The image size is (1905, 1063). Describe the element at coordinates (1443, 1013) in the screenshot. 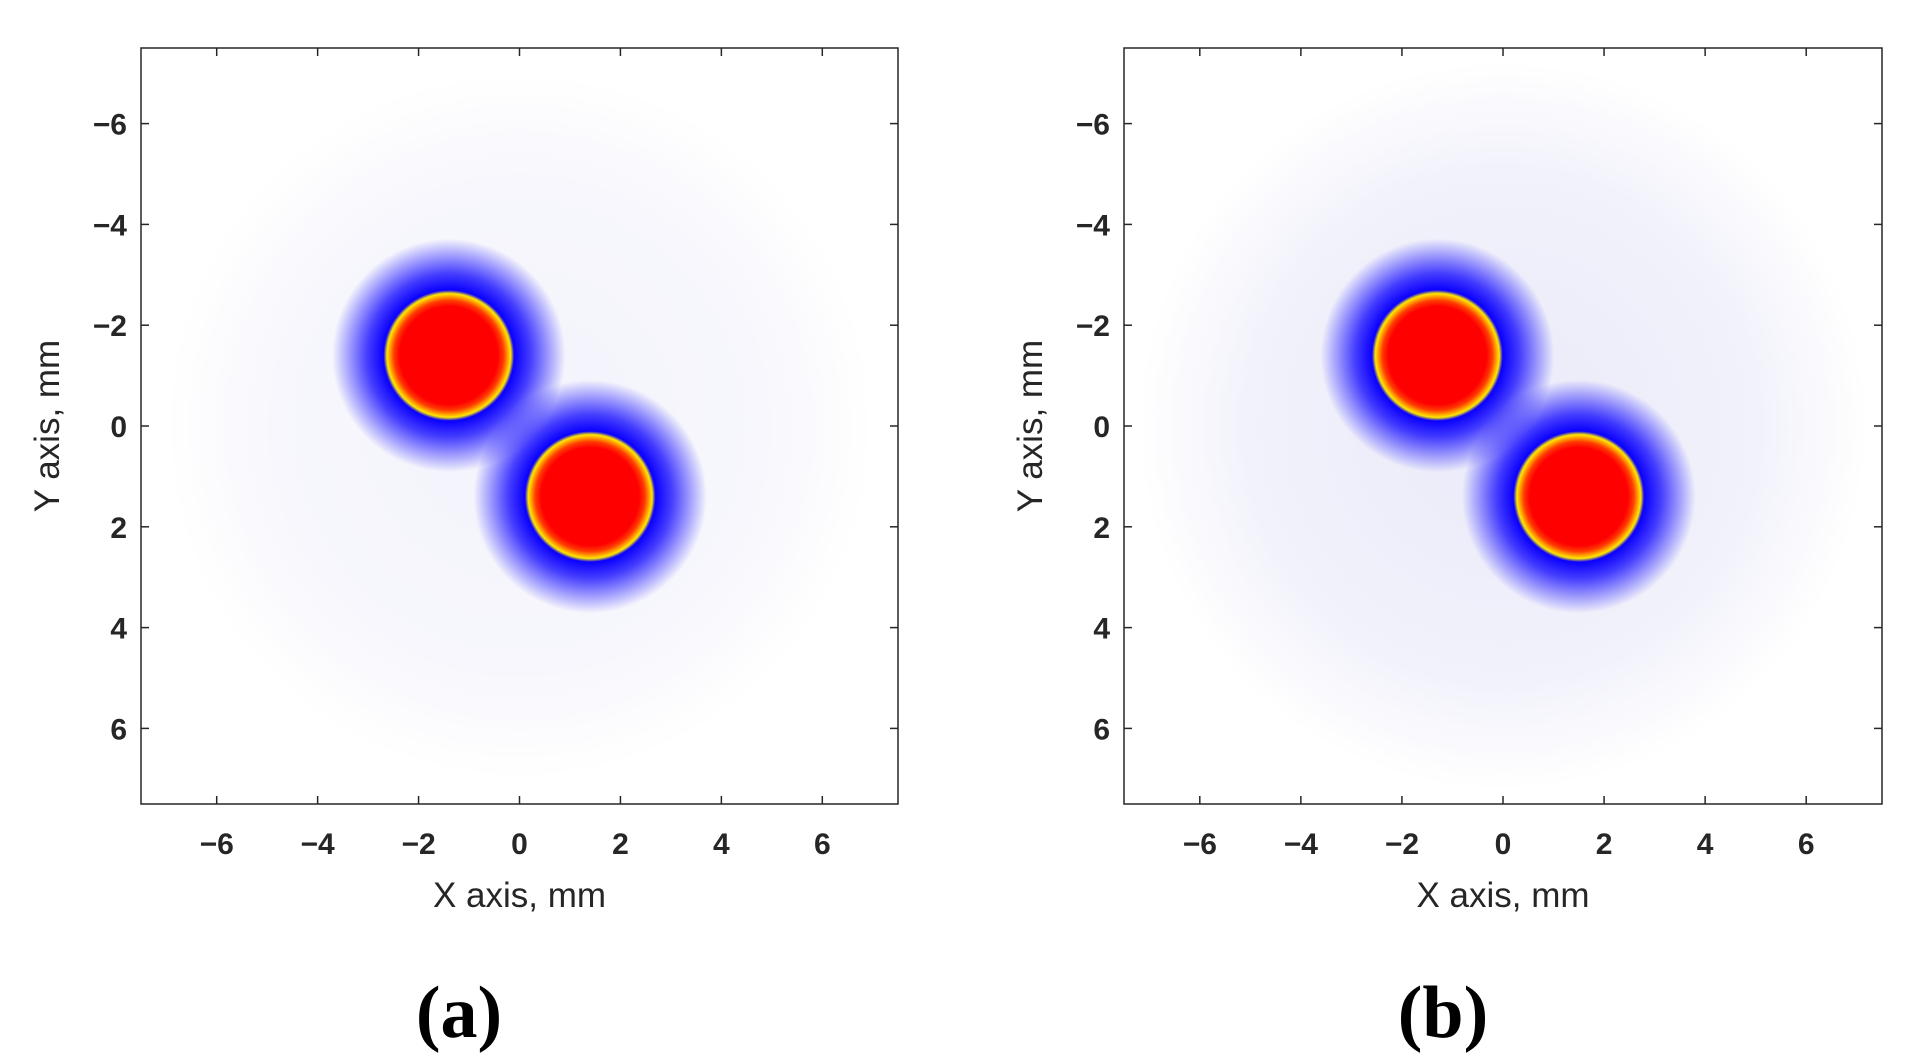

I see `panel-label: (b)` at that location.